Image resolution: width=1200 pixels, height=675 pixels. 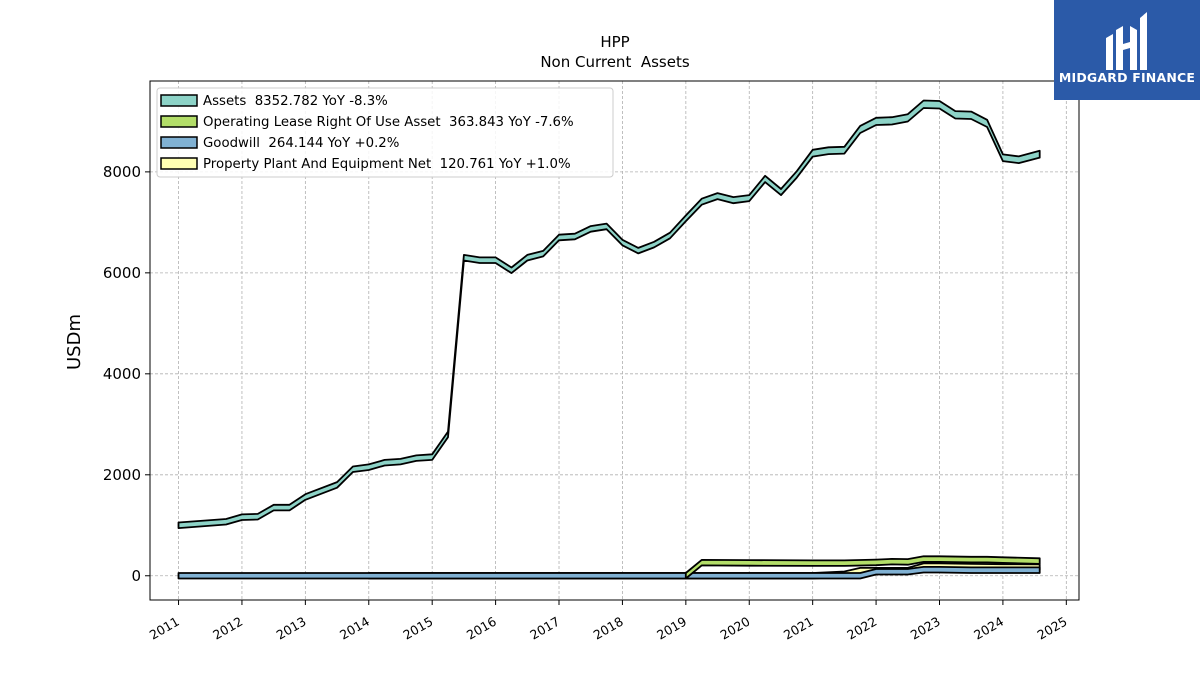 I want to click on x-tick-label: 2022, so click(x=861, y=628).